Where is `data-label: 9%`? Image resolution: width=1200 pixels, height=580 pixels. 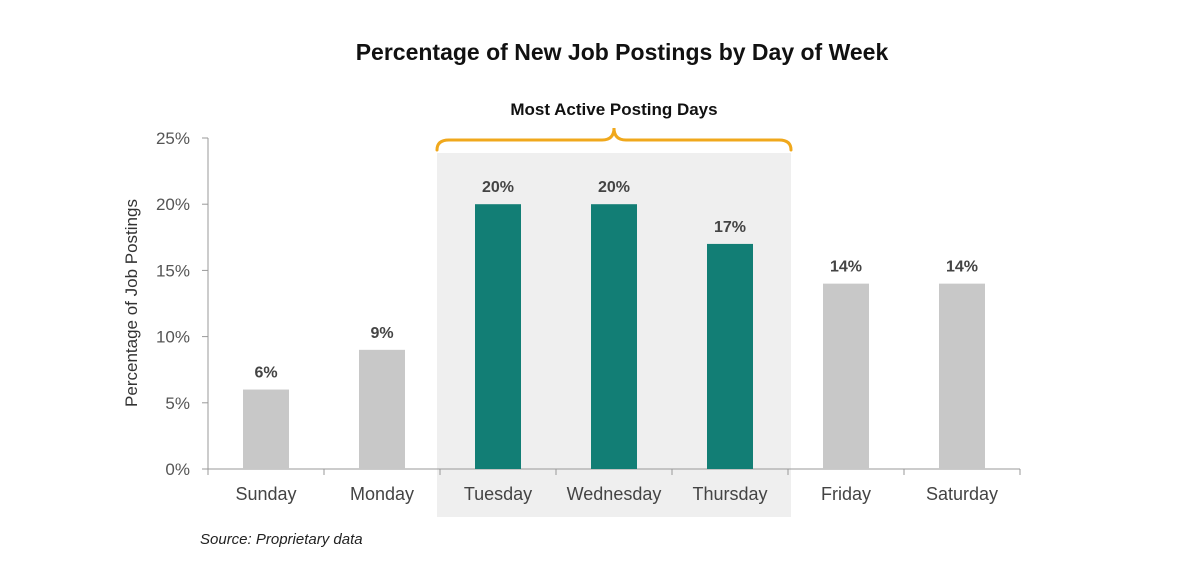
data-label: 9% is located at coordinates (381, 333).